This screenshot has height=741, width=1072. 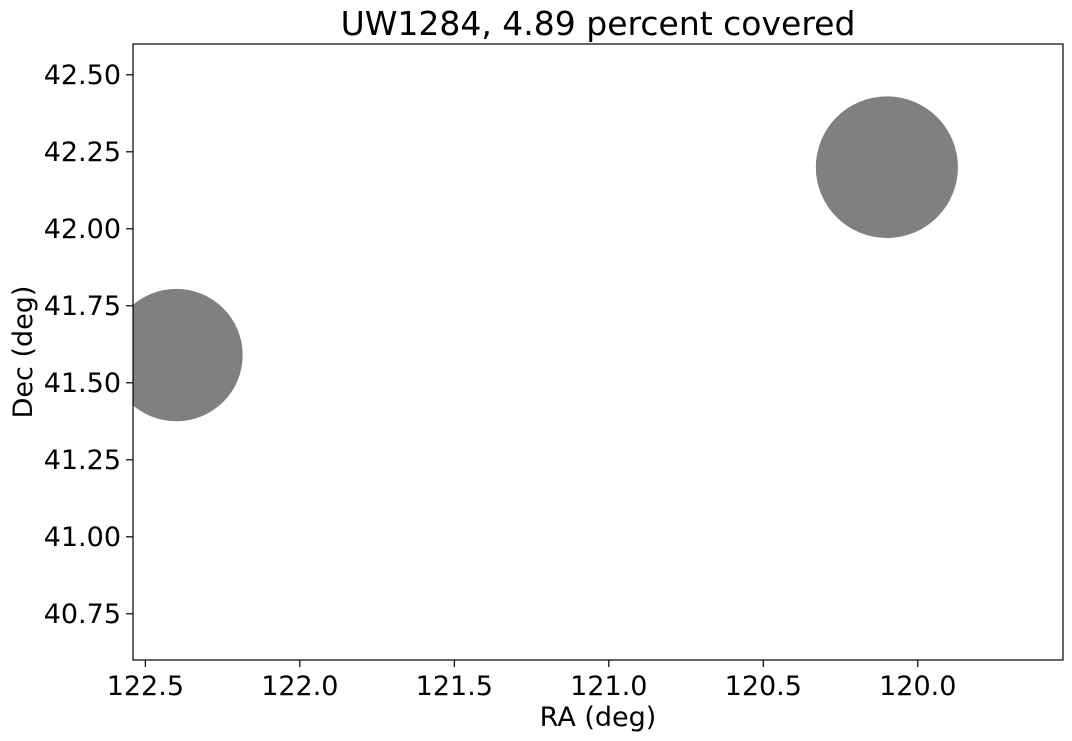 I want to click on y-axis: 40.75 41.00 41.25 41.50 41.75 42.00 42.25 42.50, so click(x=88, y=345).